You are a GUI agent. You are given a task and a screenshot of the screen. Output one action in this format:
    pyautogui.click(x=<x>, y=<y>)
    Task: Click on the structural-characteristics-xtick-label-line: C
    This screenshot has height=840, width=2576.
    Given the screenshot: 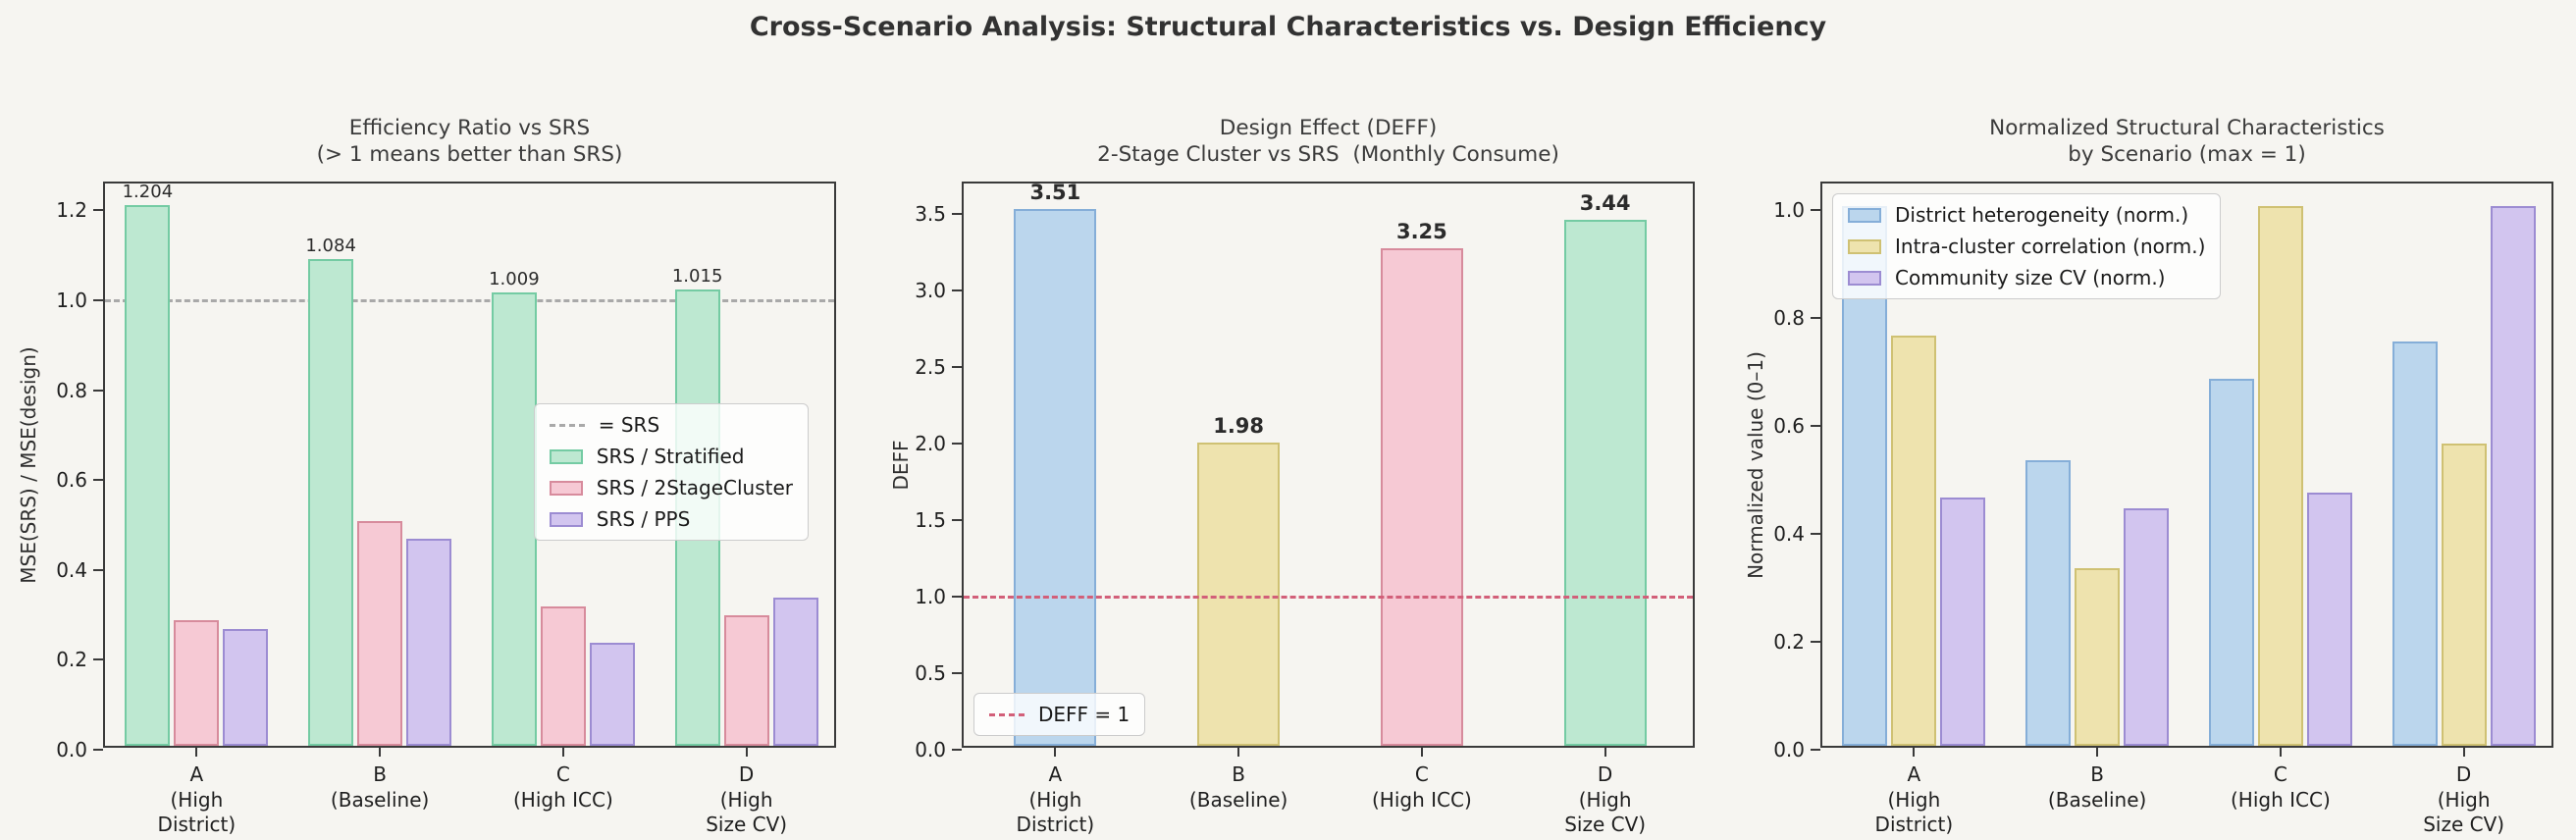 What is the action you would take?
    pyautogui.click(x=2280, y=774)
    